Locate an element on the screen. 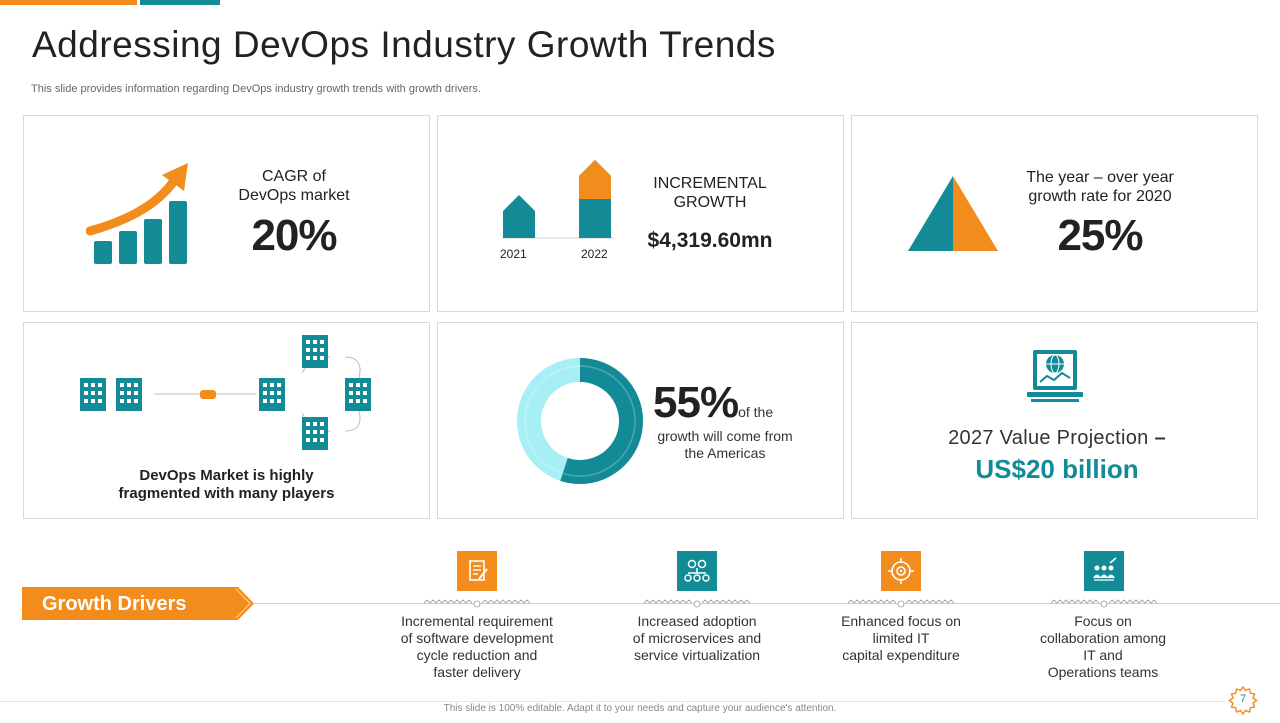 The width and height of the screenshot is (1280, 723). global-laptop-icon is located at coordinates (1055, 376).